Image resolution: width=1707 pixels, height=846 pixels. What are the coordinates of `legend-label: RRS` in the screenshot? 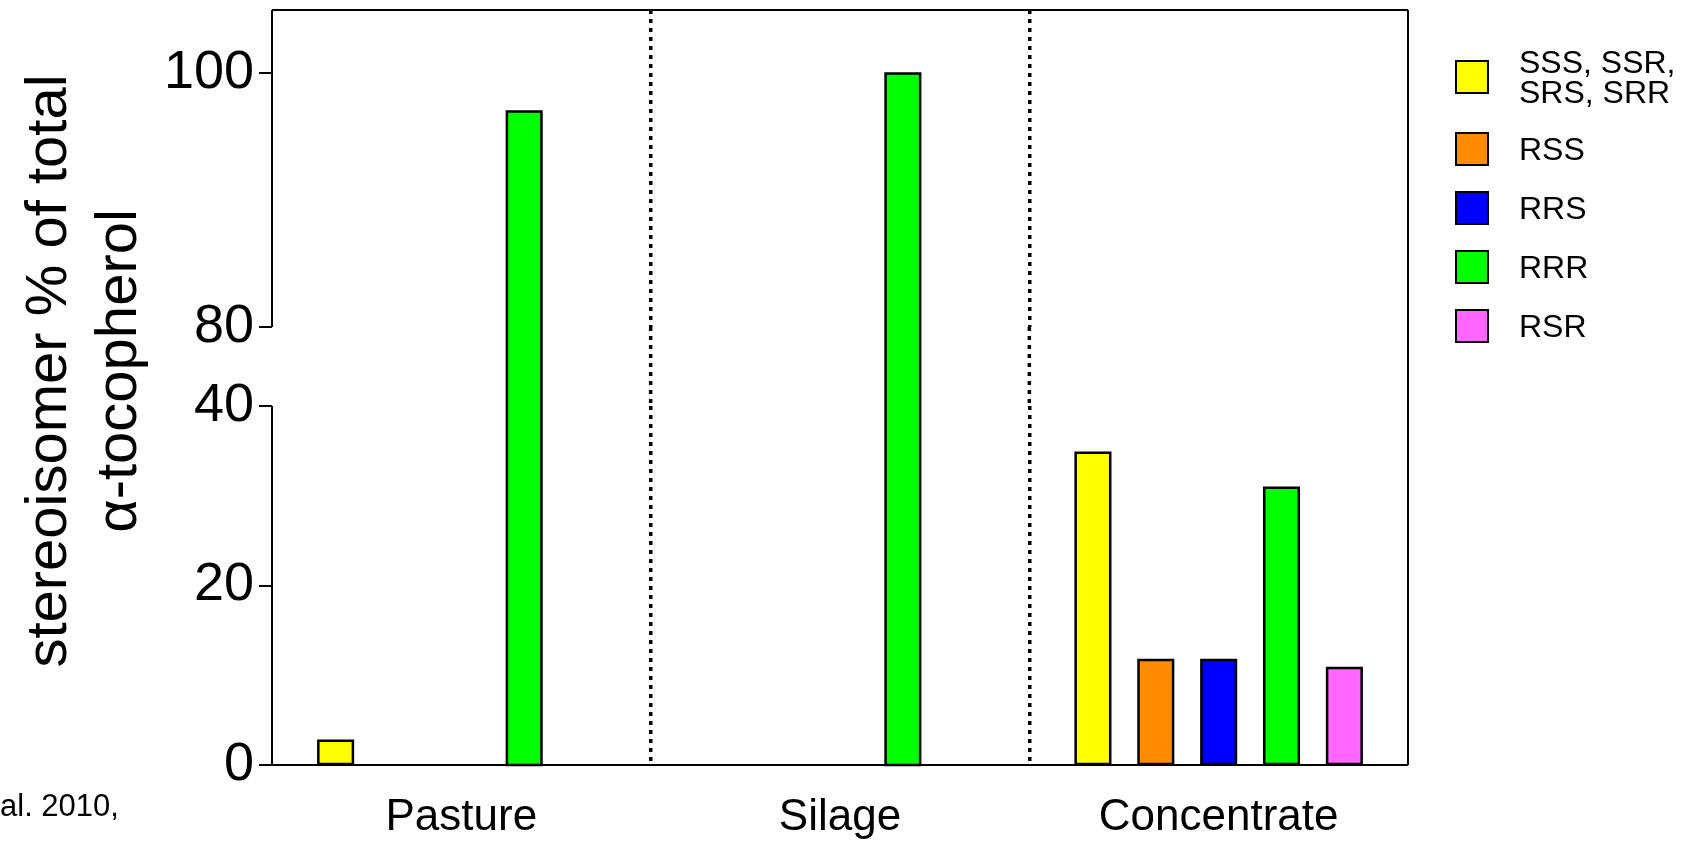 It's located at (1553, 208).